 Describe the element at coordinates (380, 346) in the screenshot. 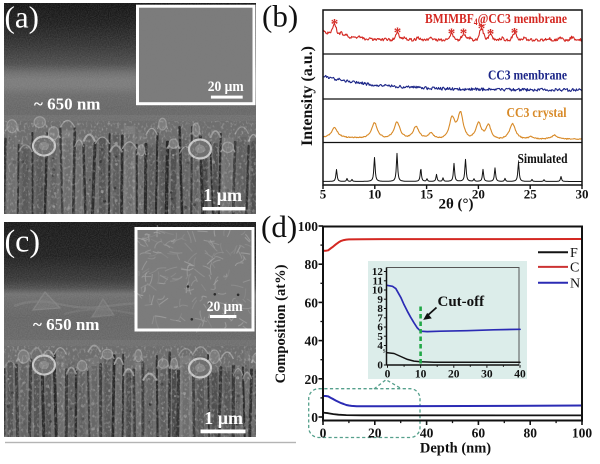

I see `svg-text: 4` at that location.